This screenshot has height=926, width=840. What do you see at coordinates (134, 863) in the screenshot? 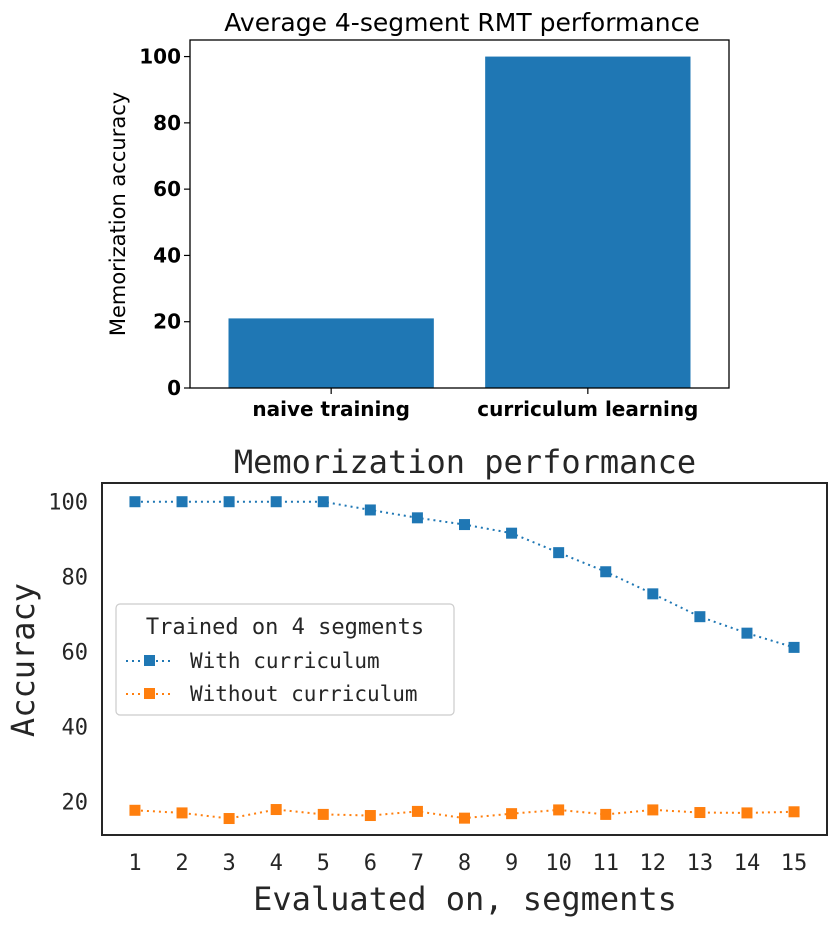
I see `line-x-tick-label-1: 1` at bounding box center [134, 863].